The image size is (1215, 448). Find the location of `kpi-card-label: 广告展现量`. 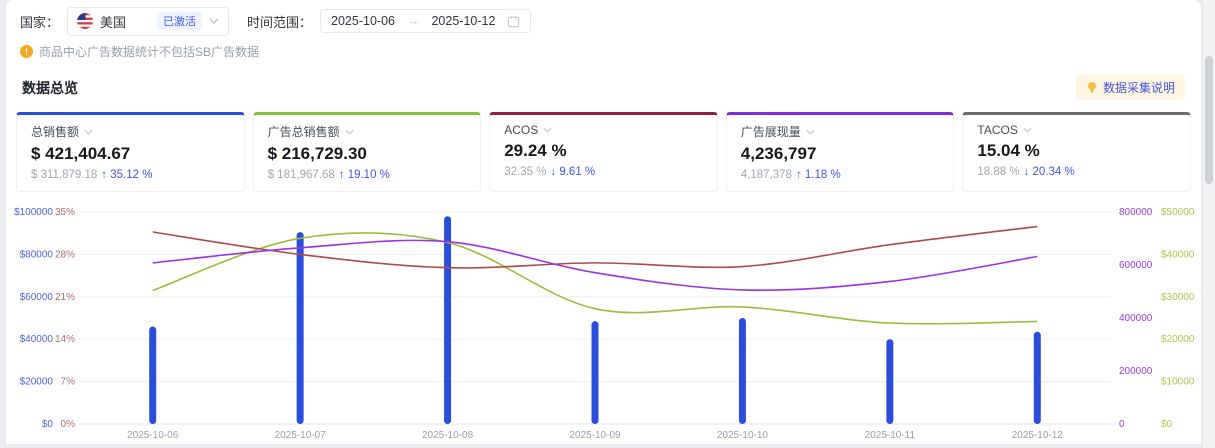

kpi-card-label: 广告展现量 is located at coordinates (770, 132).